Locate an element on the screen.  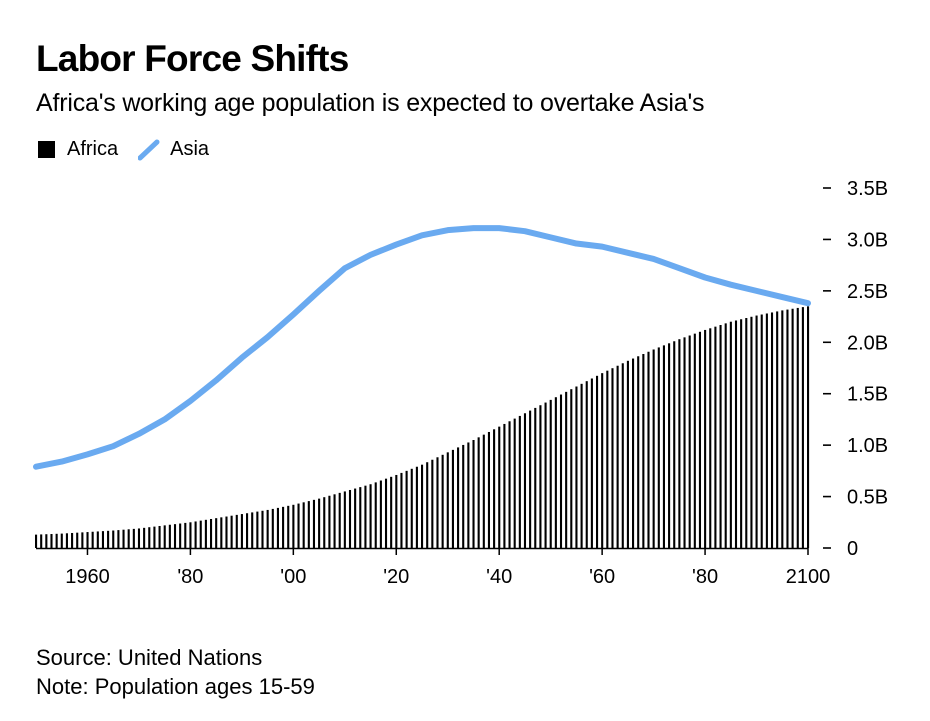
y-tick-label: 0 is located at coordinates (852, 549).